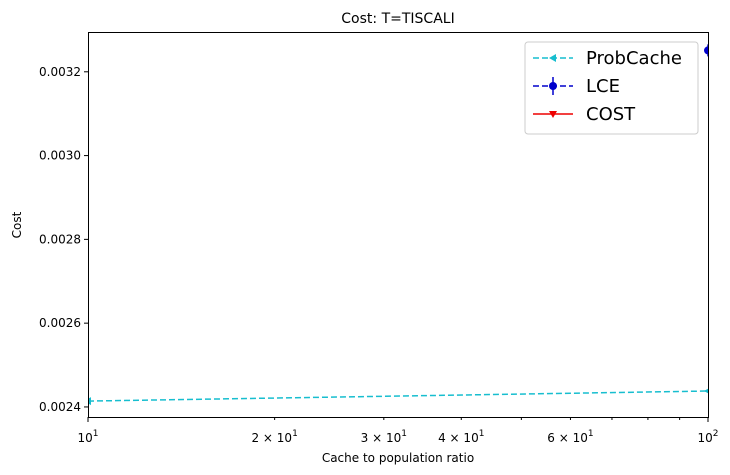 This screenshot has width=730, height=475. Describe the element at coordinates (60, 72) in the screenshot. I see `y-tick-label: 0.0032` at that location.